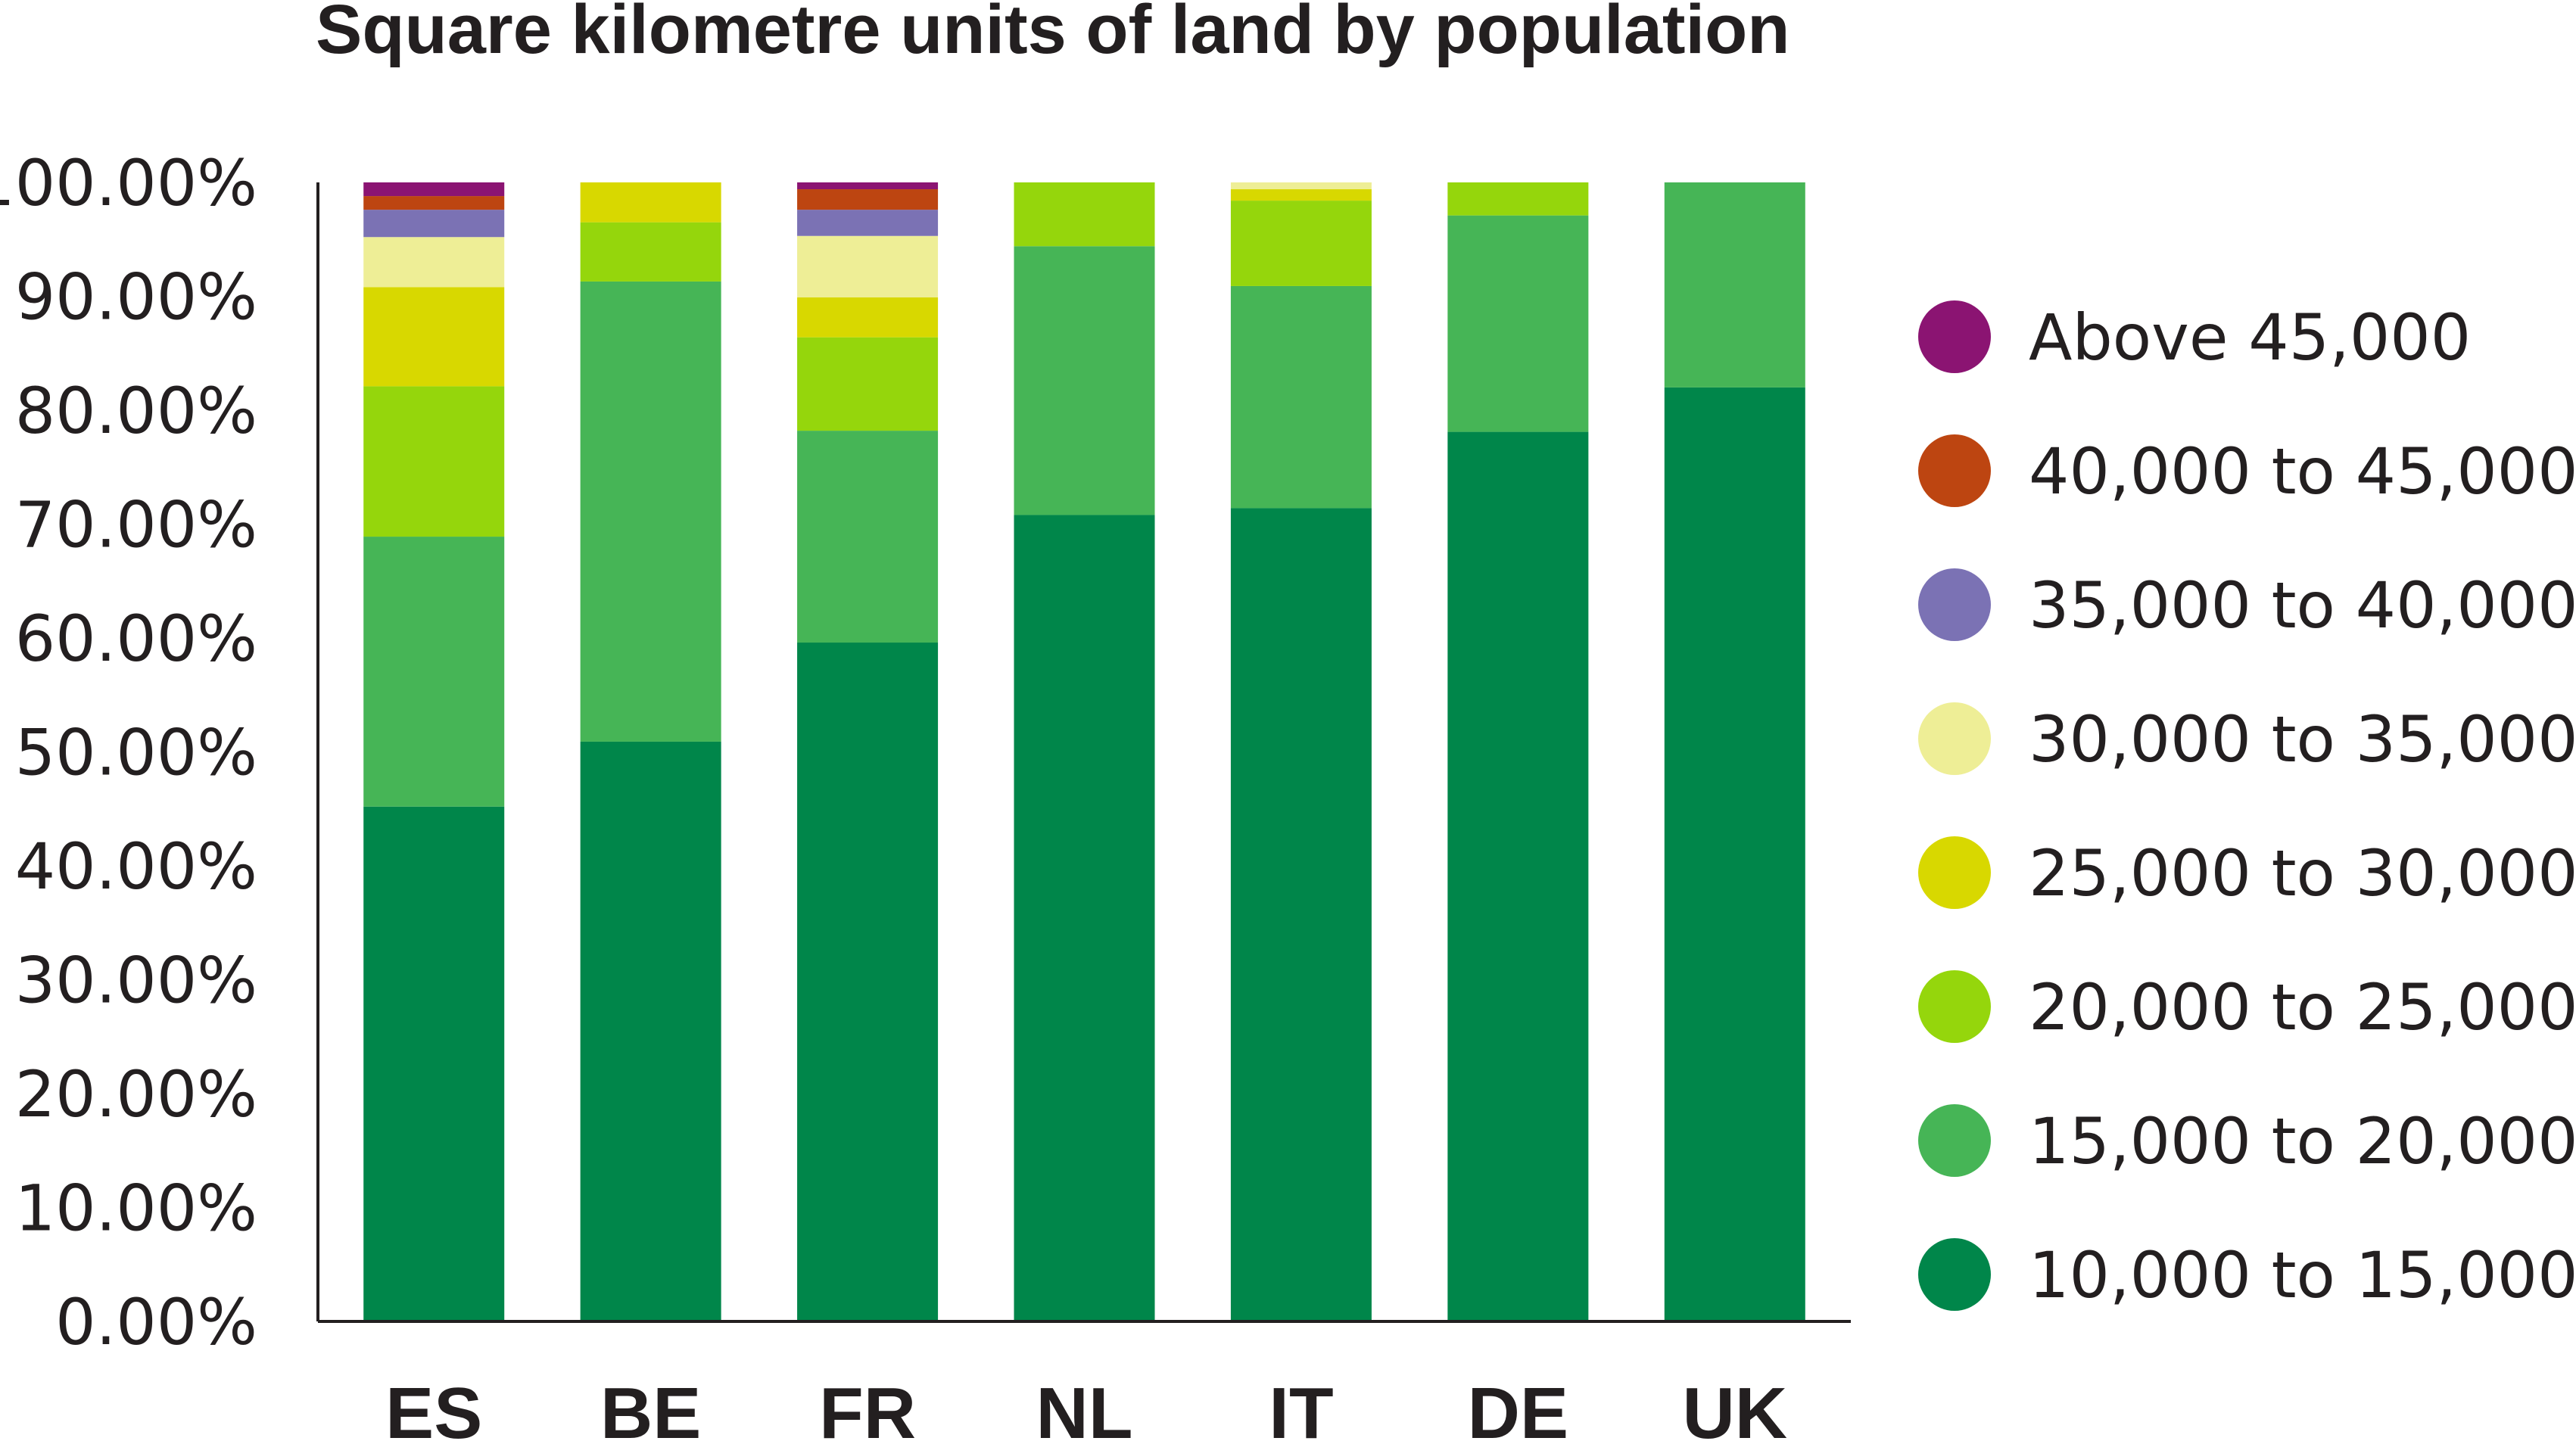 The width and height of the screenshot is (2576, 1441). Describe the element at coordinates (136, 639) in the screenshot. I see `y-tick-label: 60.00%` at that location.